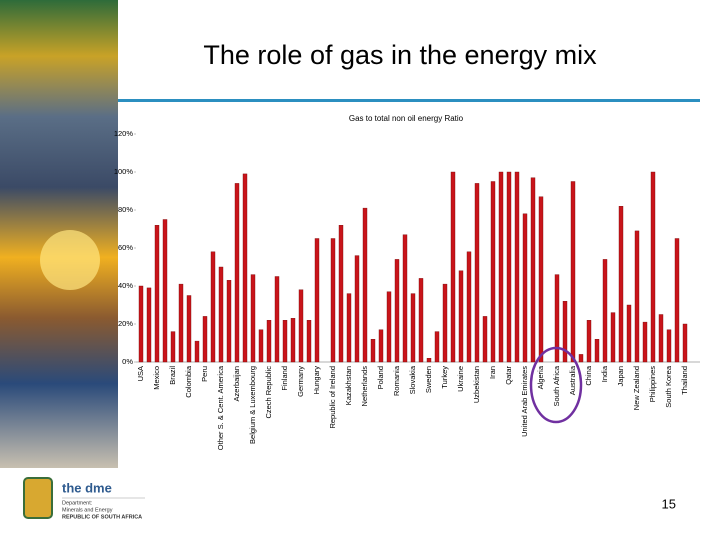  Describe the element at coordinates (316, 380) in the screenshot. I see `x-tick-label: Hungary` at that location.